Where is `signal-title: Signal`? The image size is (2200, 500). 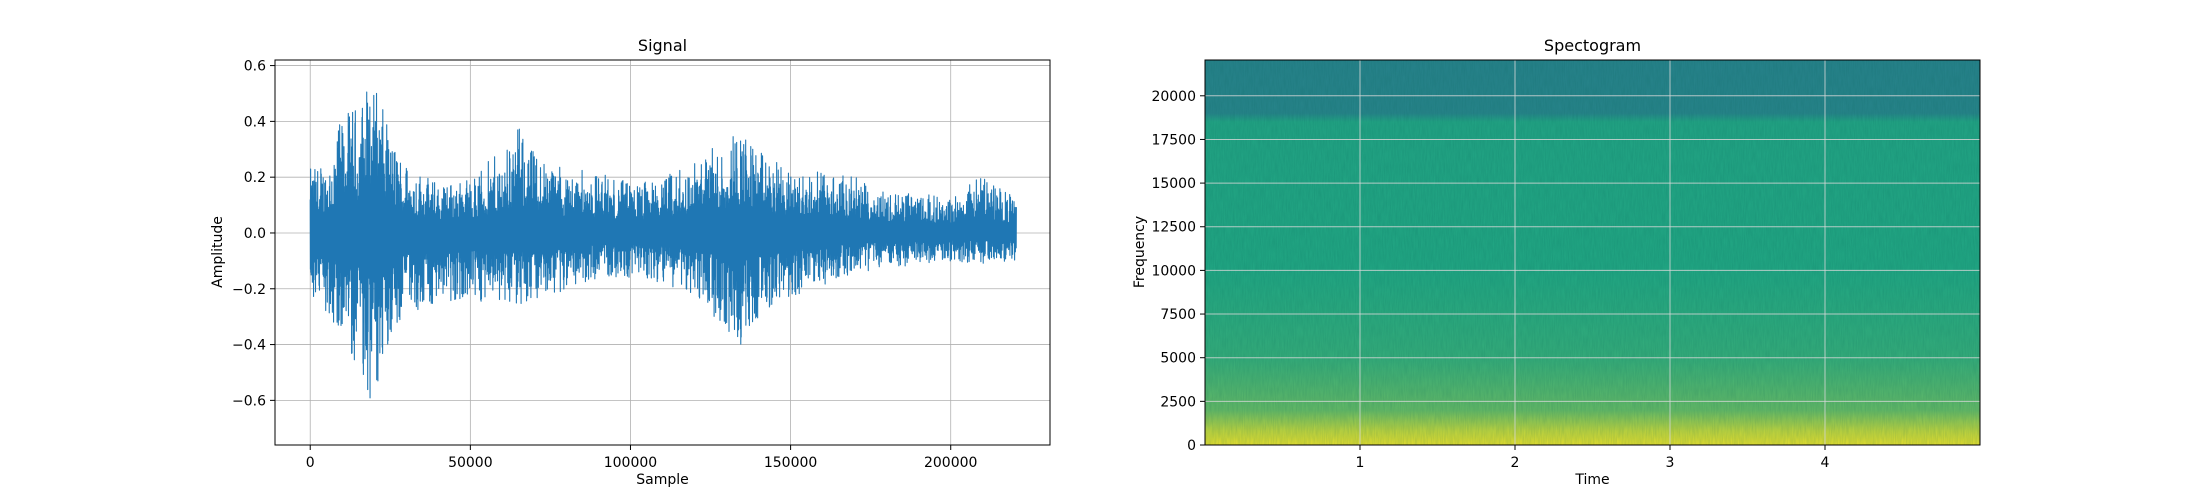
signal-title: Signal is located at coordinates (662, 45).